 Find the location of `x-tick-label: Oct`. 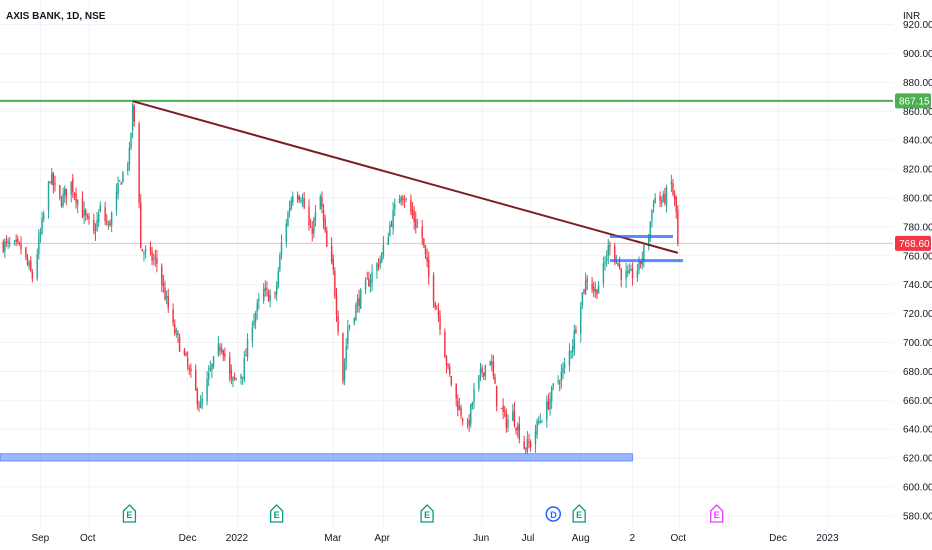

x-tick-label: Oct is located at coordinates (678, 538).